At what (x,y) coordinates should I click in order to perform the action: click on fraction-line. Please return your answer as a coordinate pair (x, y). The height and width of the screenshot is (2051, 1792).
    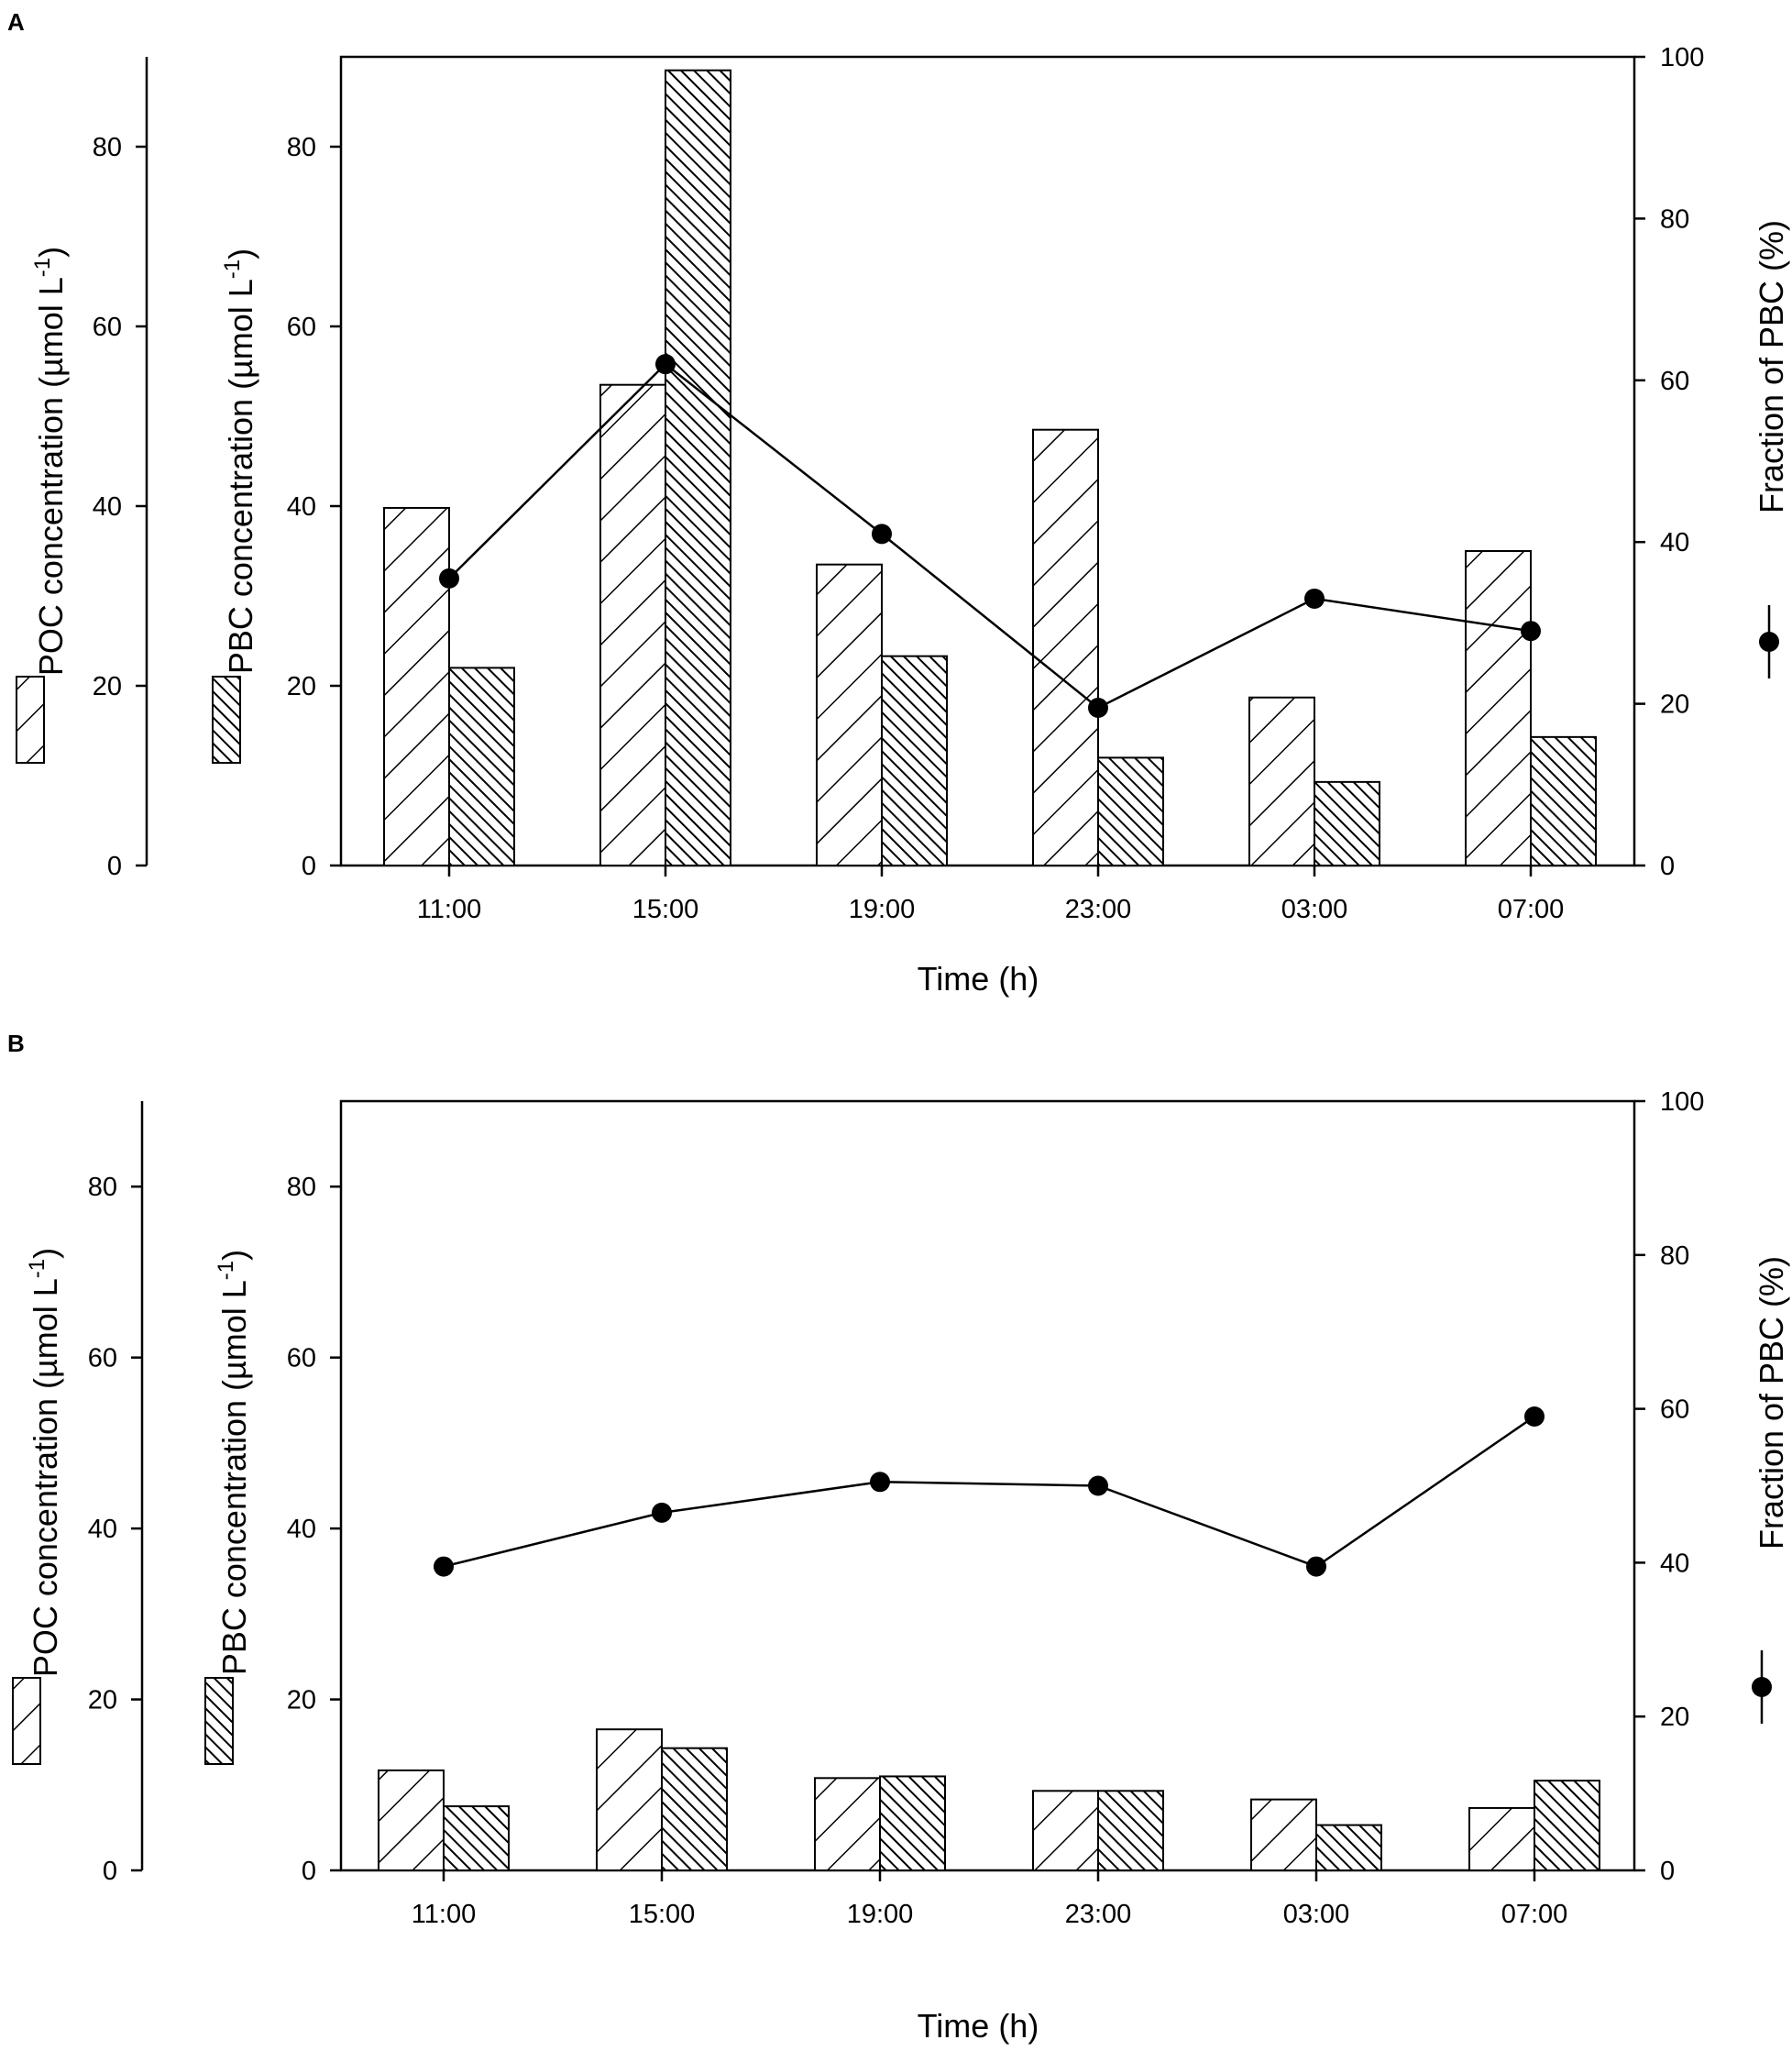
    Looking at the image, I should click on (990, 536).